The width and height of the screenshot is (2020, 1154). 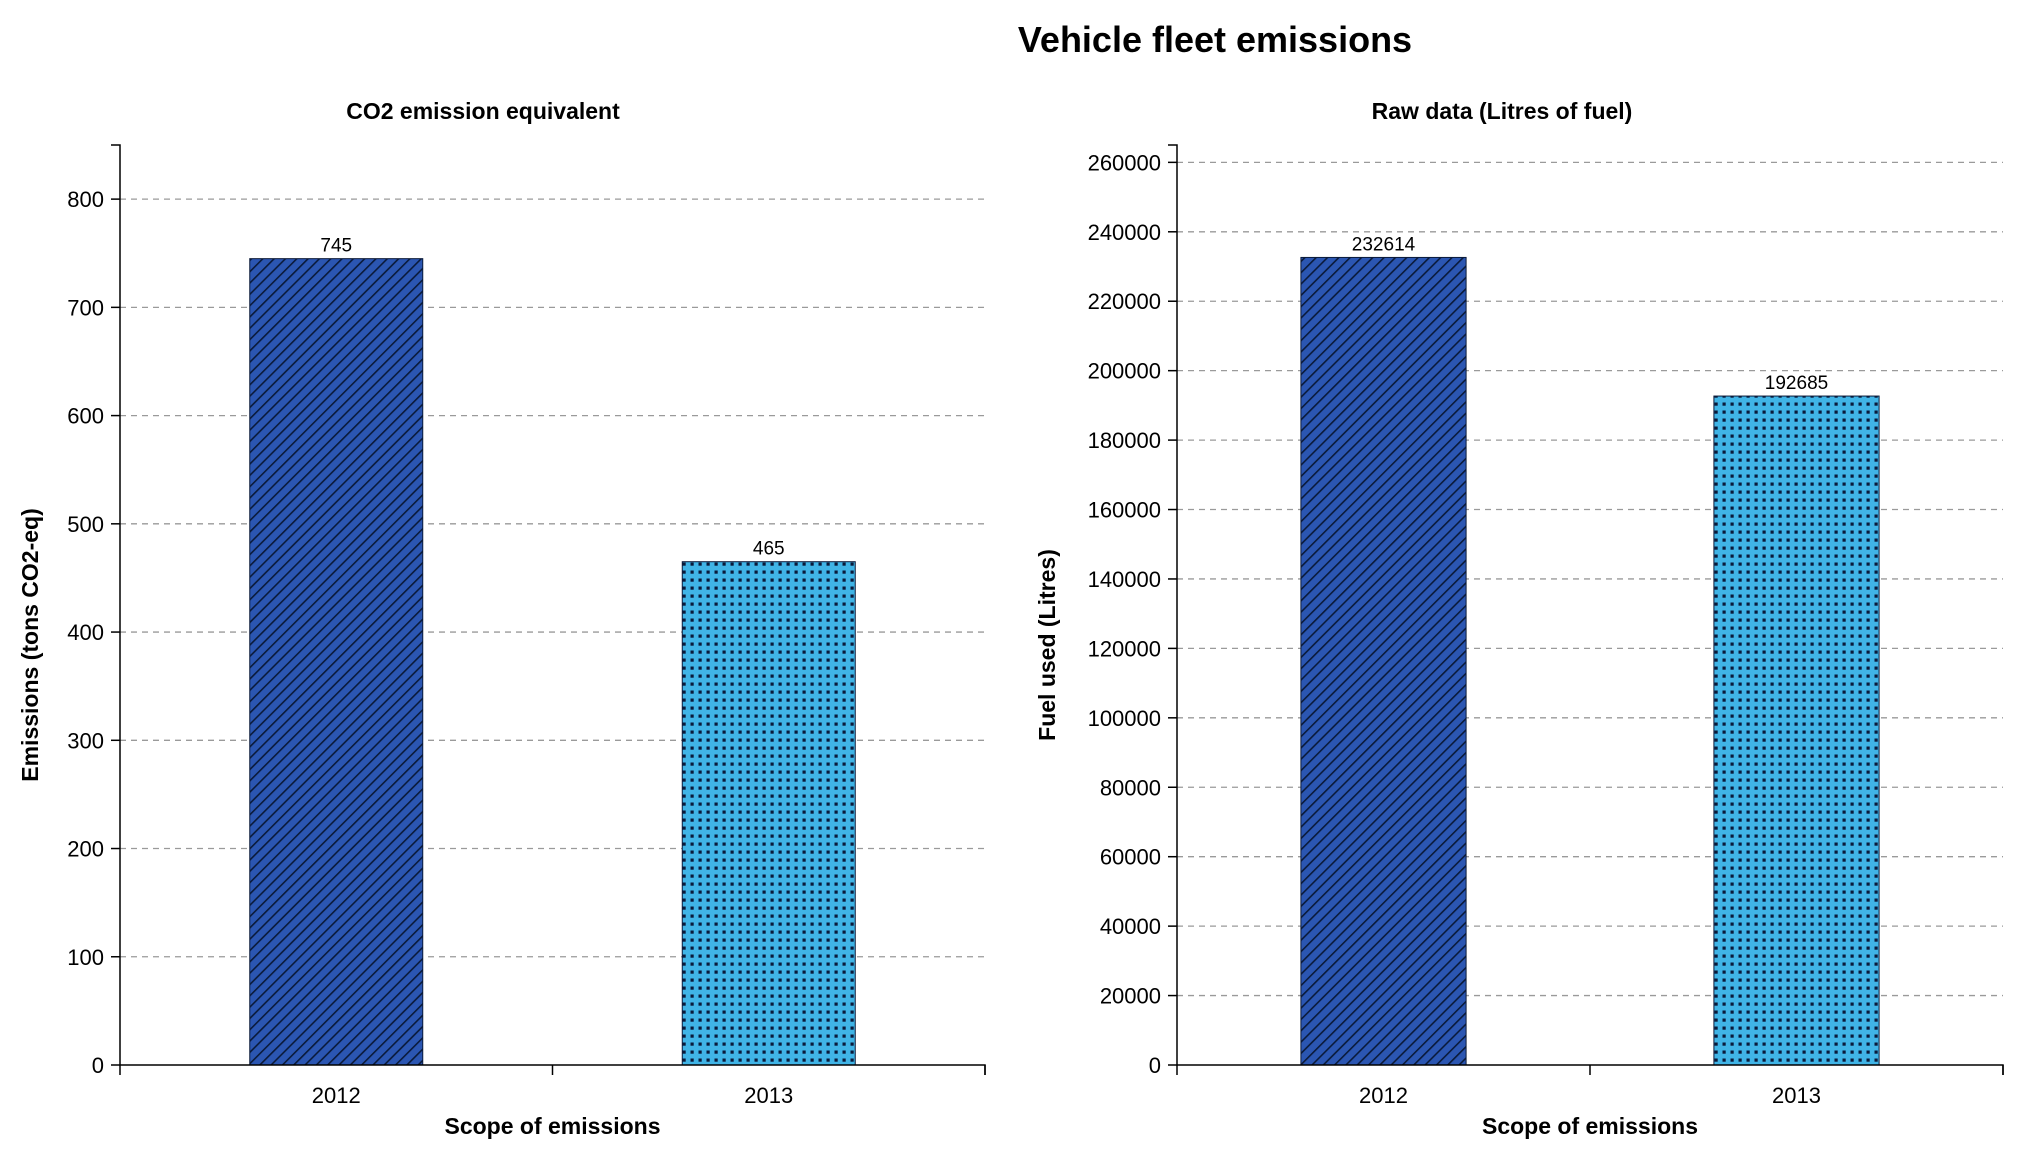 What do you see at coordinates (1215, 39) in the screenshot?
I see `chart-main-title: Vehicle fleet emissions` at bounding box center [1215, 39].